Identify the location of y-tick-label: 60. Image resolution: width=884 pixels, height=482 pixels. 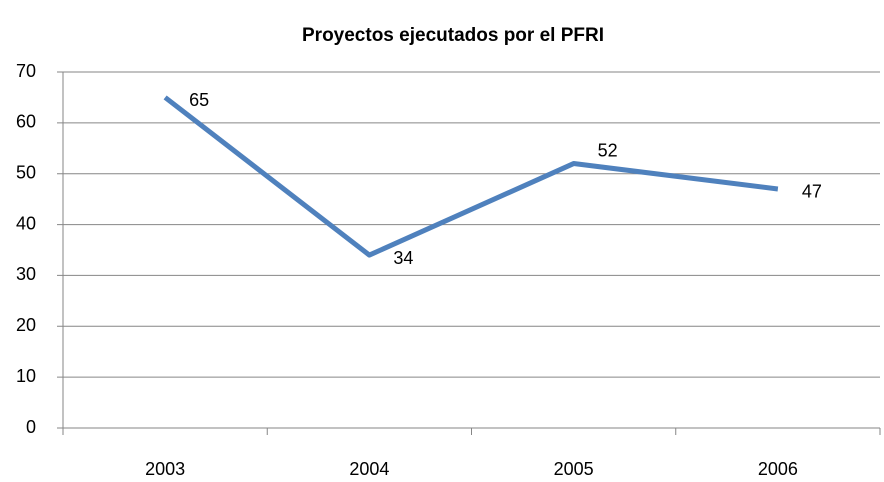
(26, 122).